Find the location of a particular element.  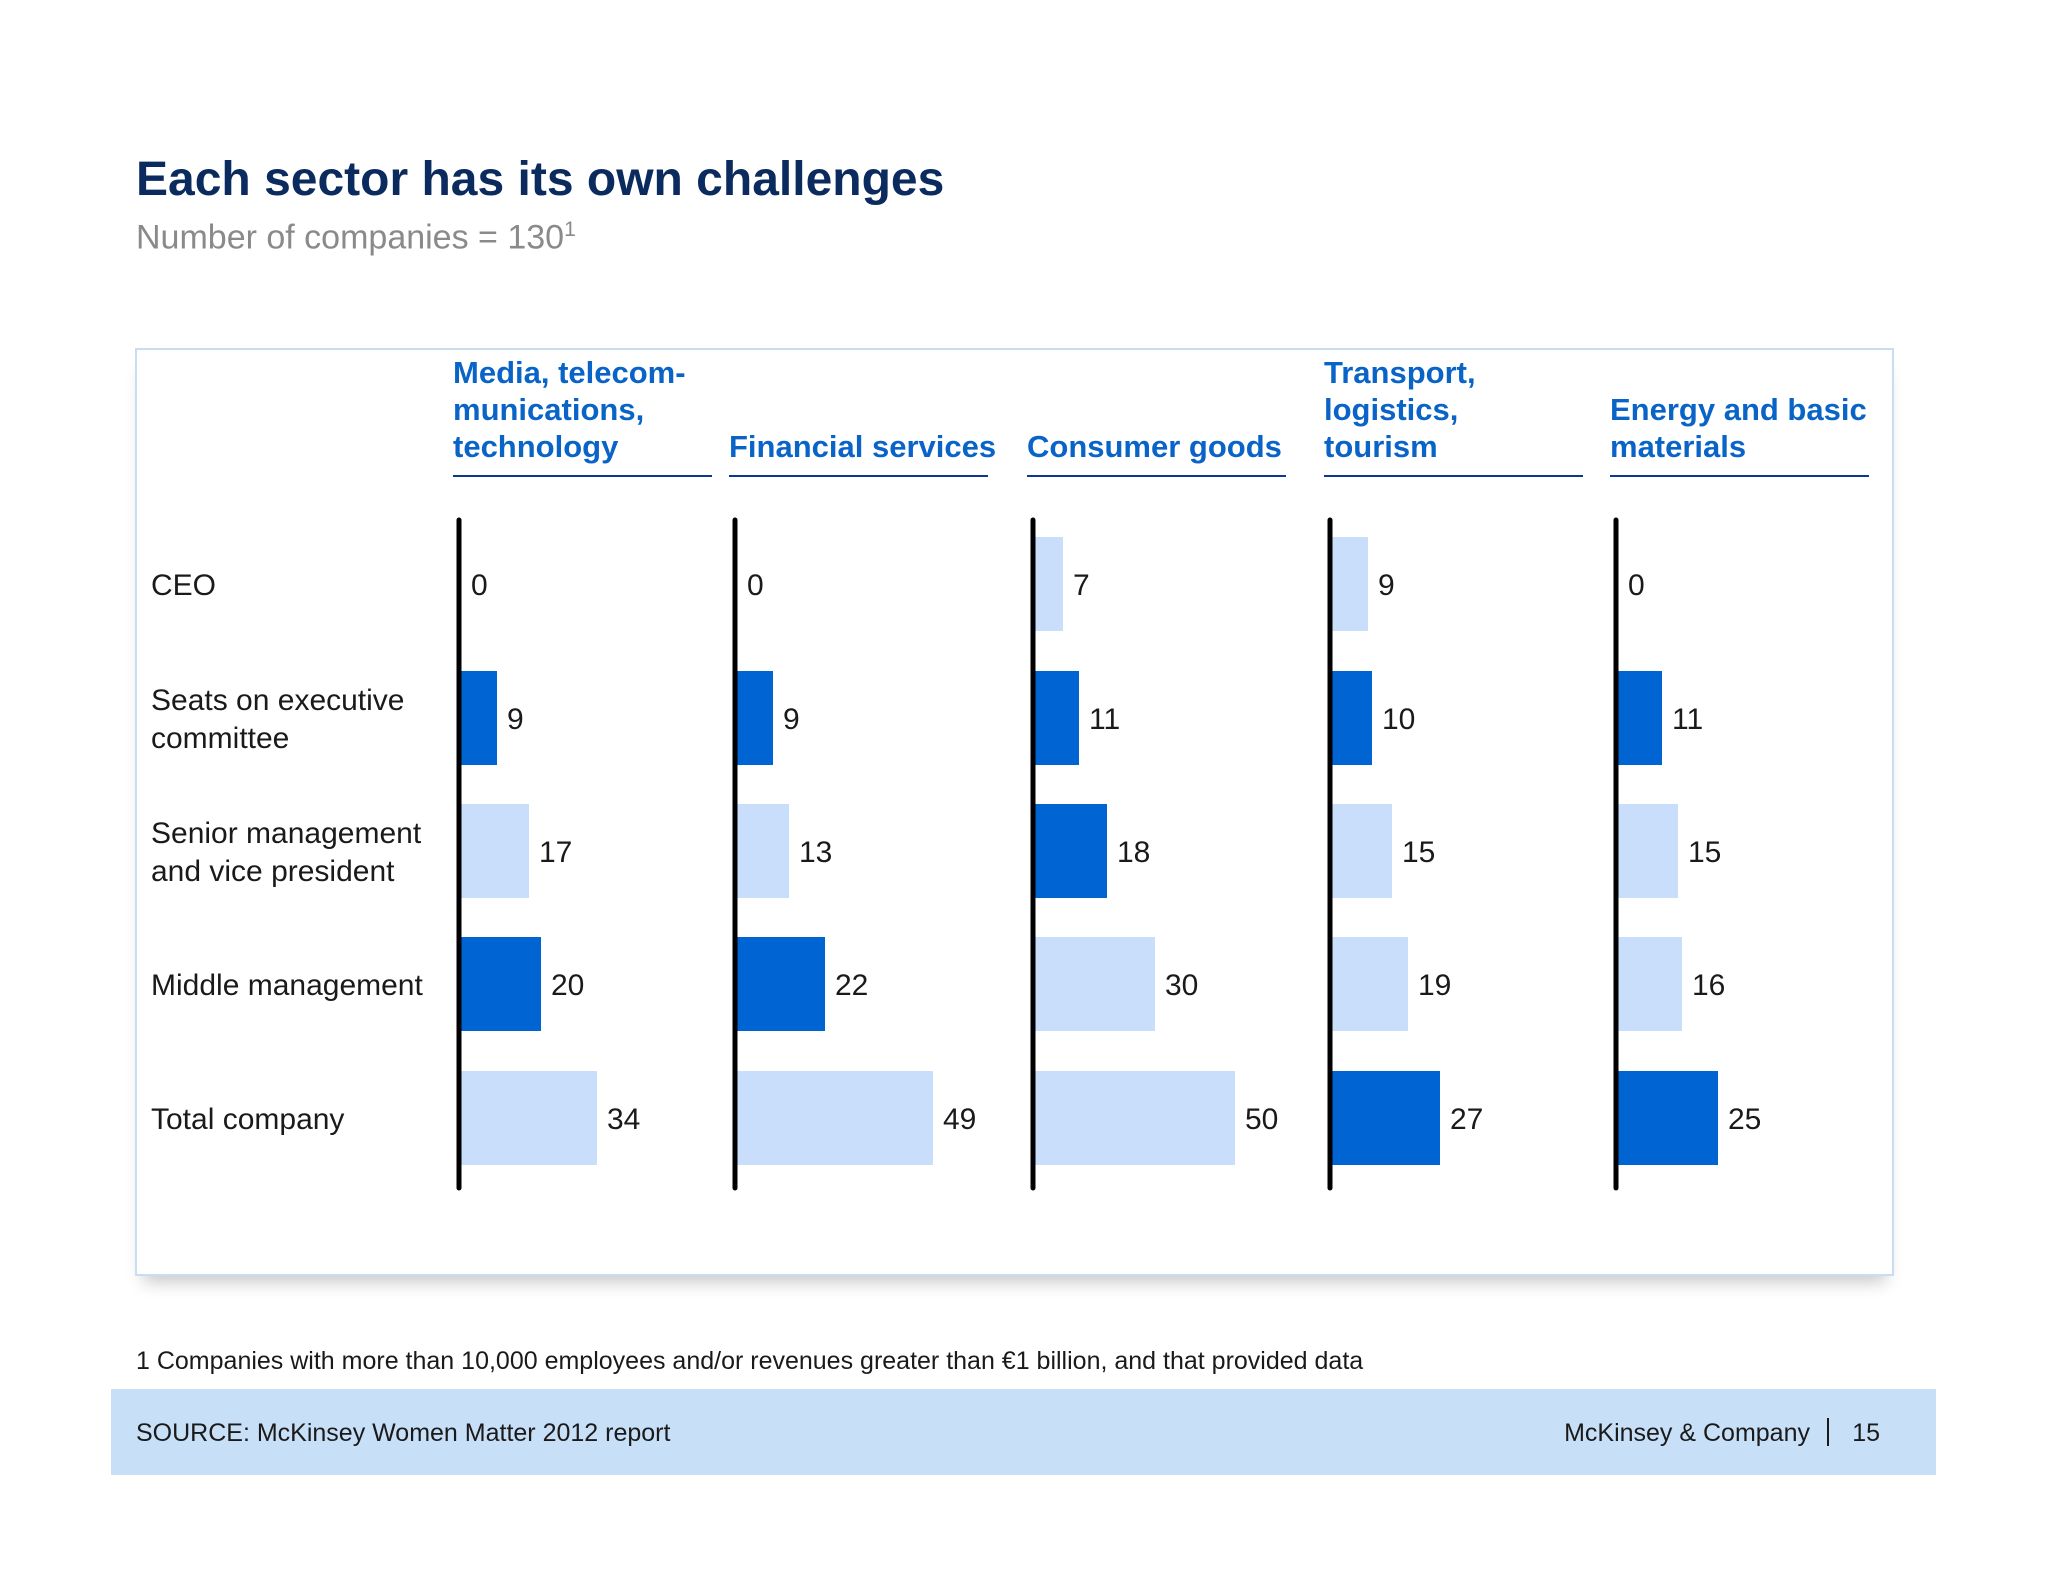

group-header-transport-logistics-tourism: tourism is located at coordinates (1381, 446).